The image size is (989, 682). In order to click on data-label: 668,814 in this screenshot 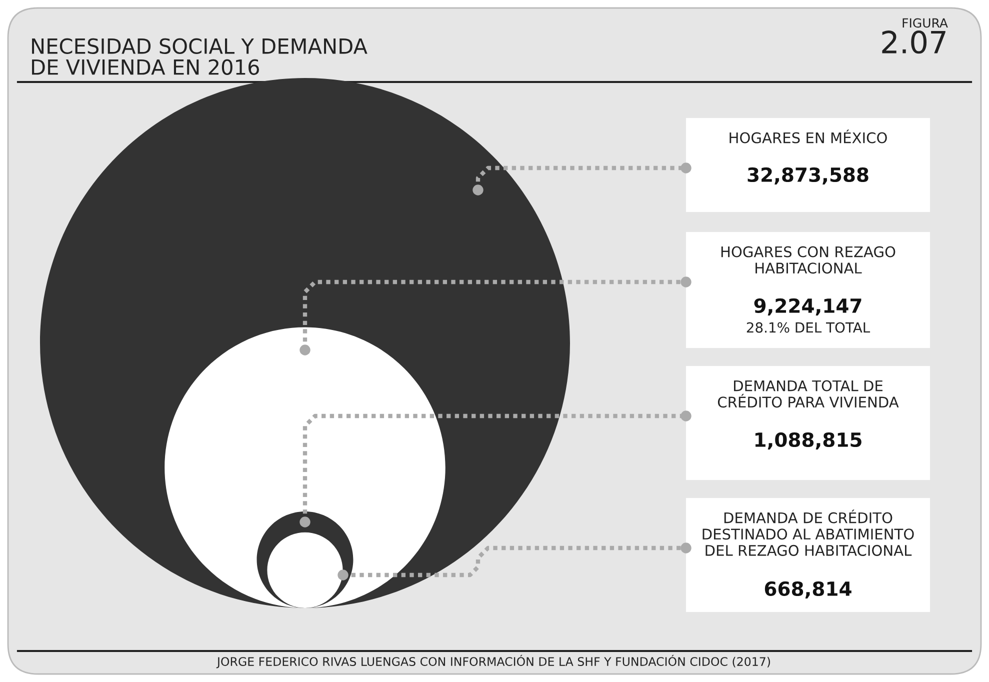, I will do `click(808, 590)`.